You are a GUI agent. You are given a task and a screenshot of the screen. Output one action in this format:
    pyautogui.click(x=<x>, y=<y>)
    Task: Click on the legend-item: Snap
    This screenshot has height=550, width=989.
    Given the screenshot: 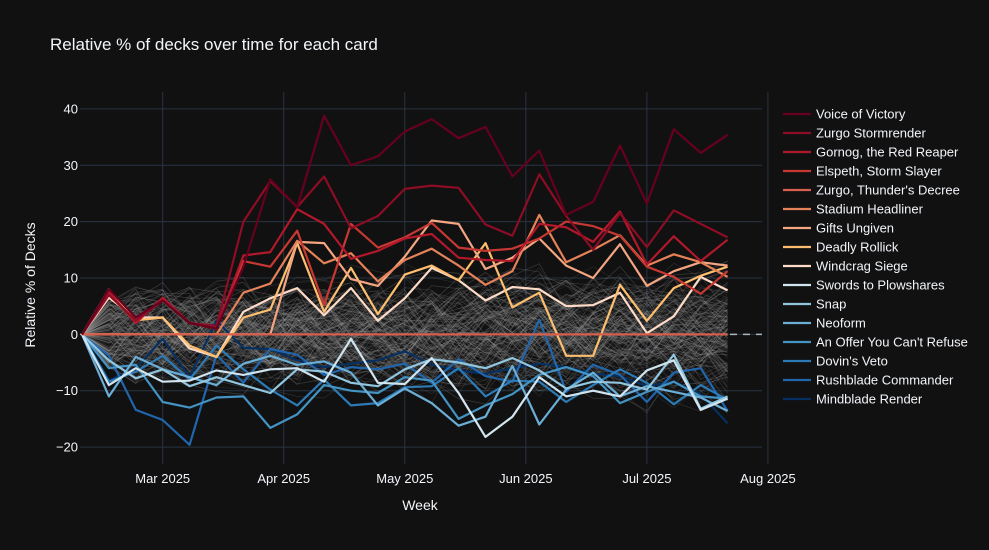 What is the action you would take?
    pyautogui.click(x=814, y=304)
    